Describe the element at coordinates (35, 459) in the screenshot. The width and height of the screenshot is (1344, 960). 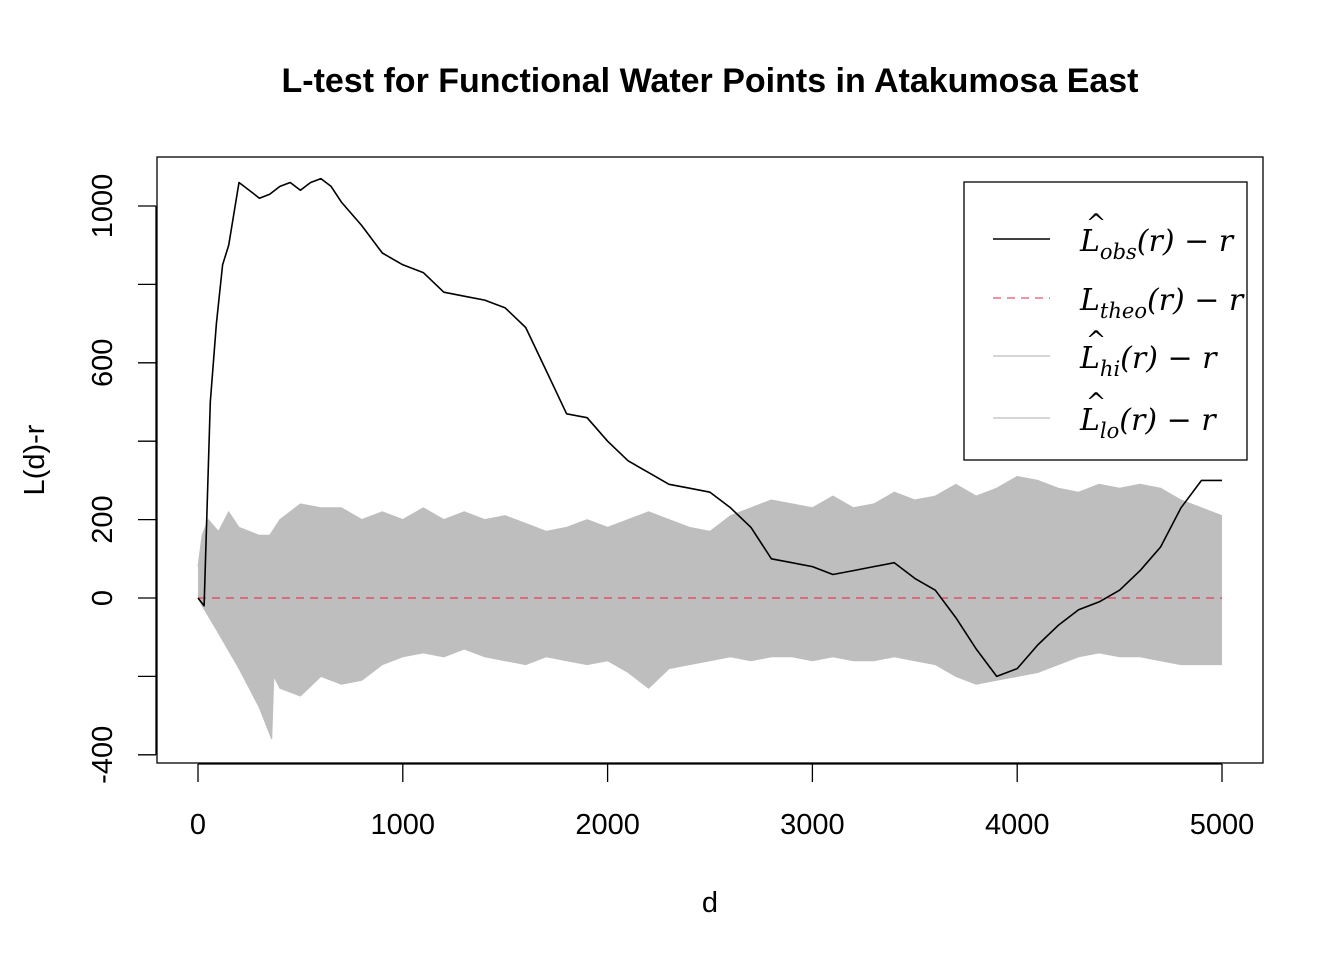
I see `y-axis-label: L(d)-r` at that location.